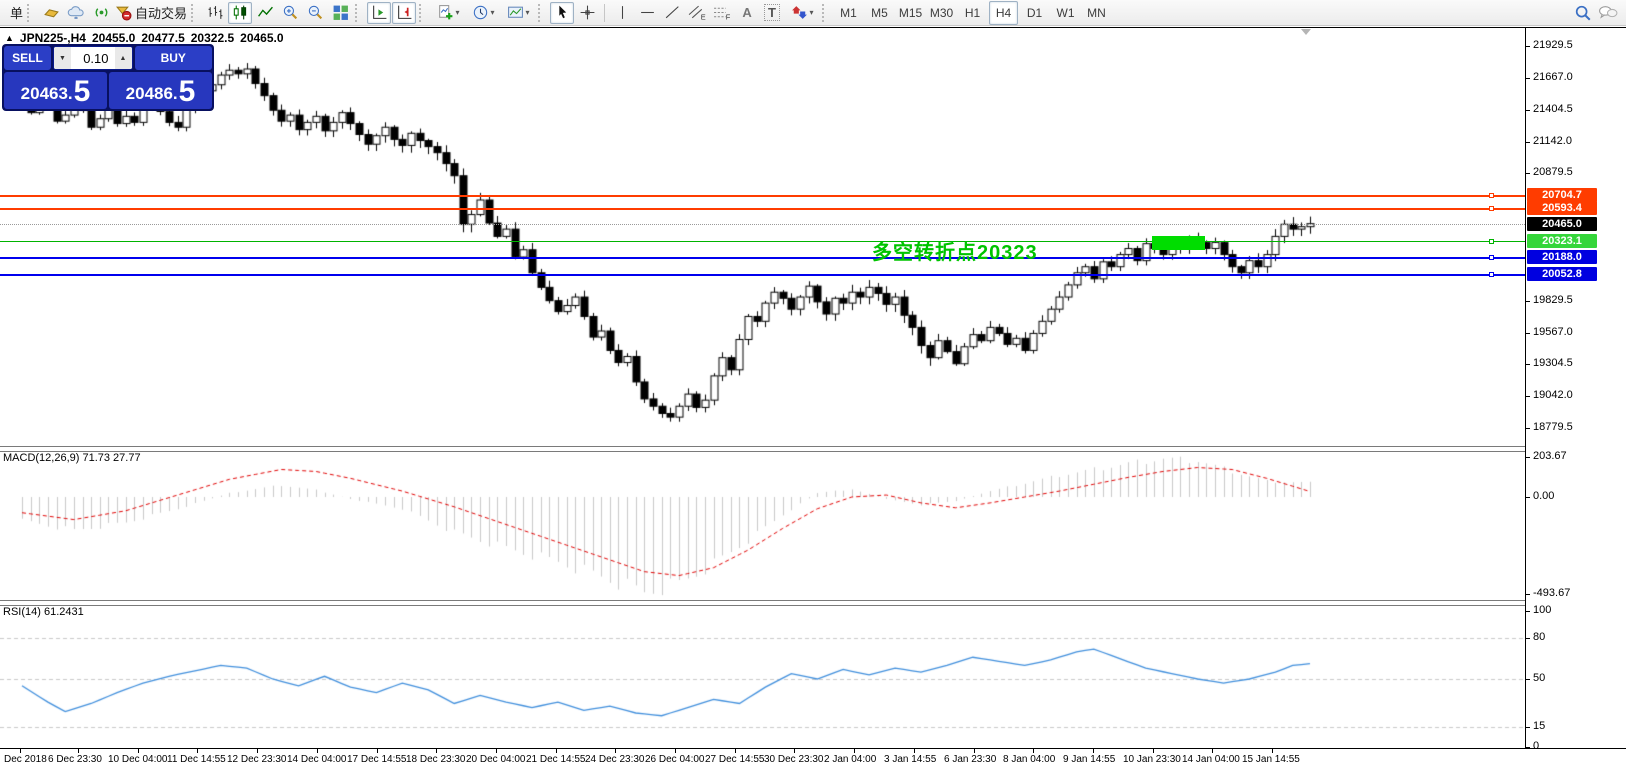 The image size is (1626, 770). What do you see at coordinates (1608, 13) in the screenshot?
I see `chat-icon` at bounding box center [1608, 13].